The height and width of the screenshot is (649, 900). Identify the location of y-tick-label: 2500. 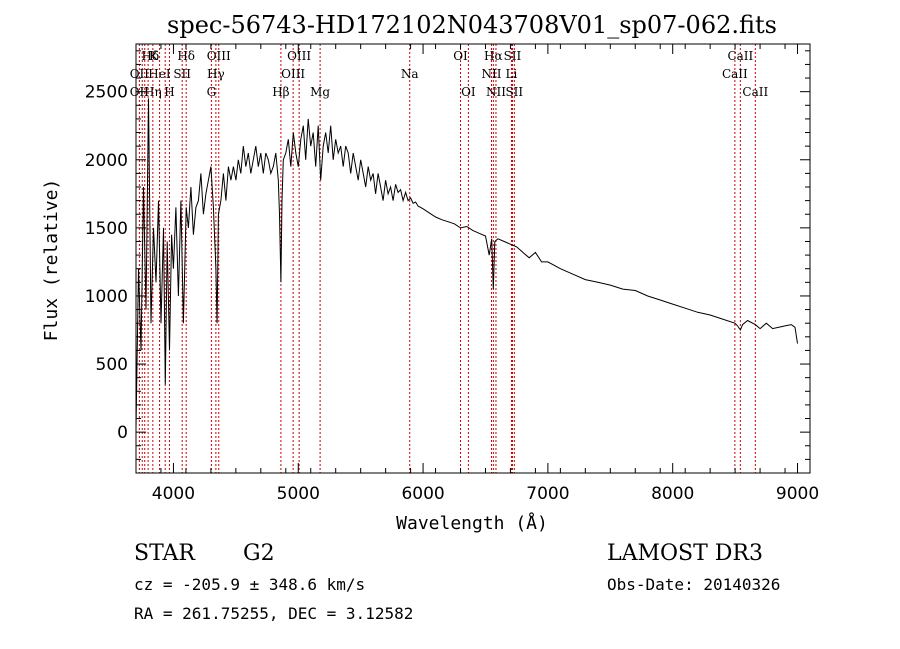
(106, 93).